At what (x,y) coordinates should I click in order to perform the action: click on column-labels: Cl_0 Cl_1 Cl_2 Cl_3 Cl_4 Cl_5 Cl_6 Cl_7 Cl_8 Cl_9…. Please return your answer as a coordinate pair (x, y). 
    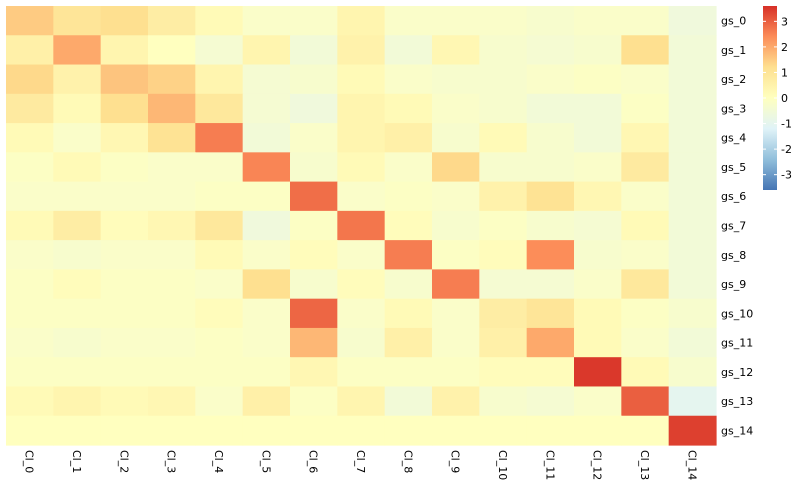
    Looking at the image, I should click on (361, 465).